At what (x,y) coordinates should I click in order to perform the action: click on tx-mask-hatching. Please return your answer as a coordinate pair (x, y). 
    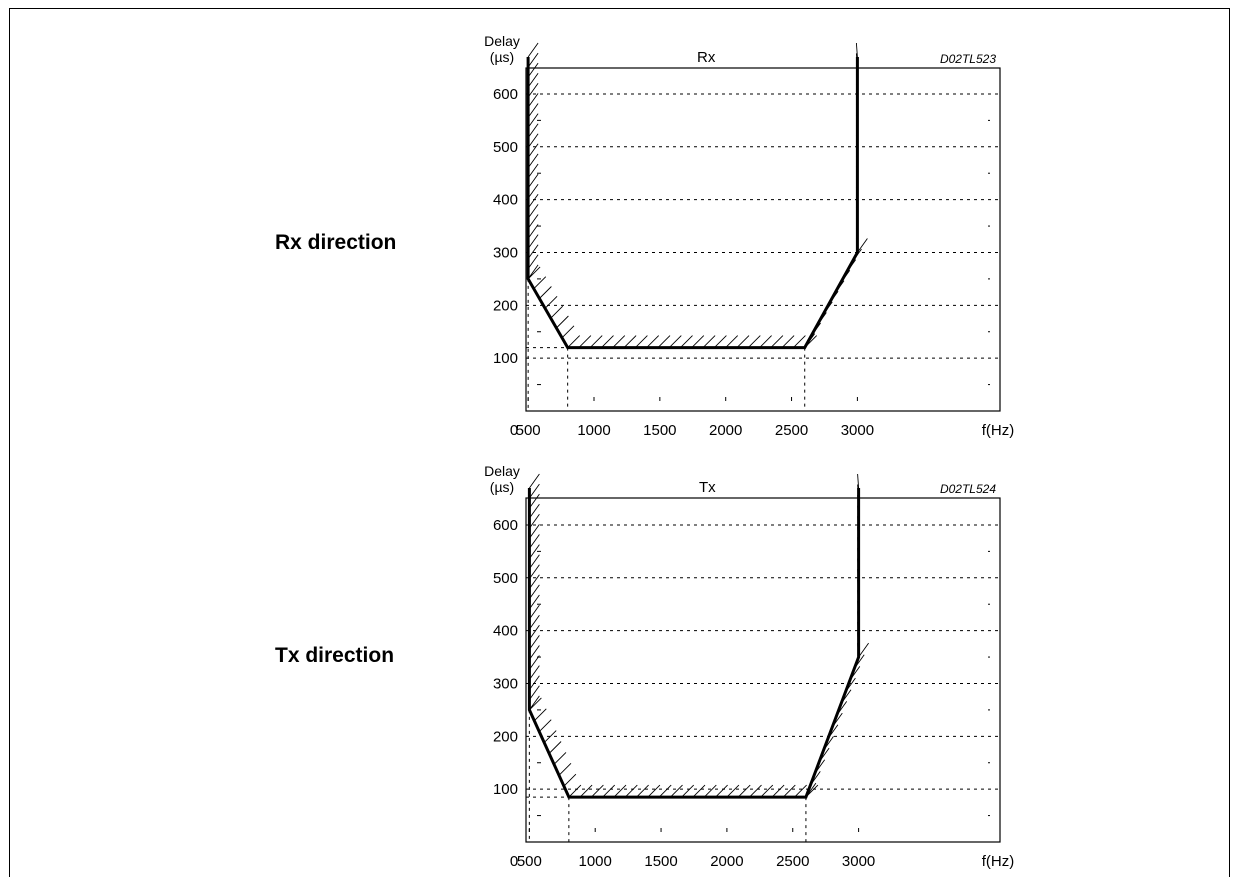
    Looking at the image, I should click on (699, 635).